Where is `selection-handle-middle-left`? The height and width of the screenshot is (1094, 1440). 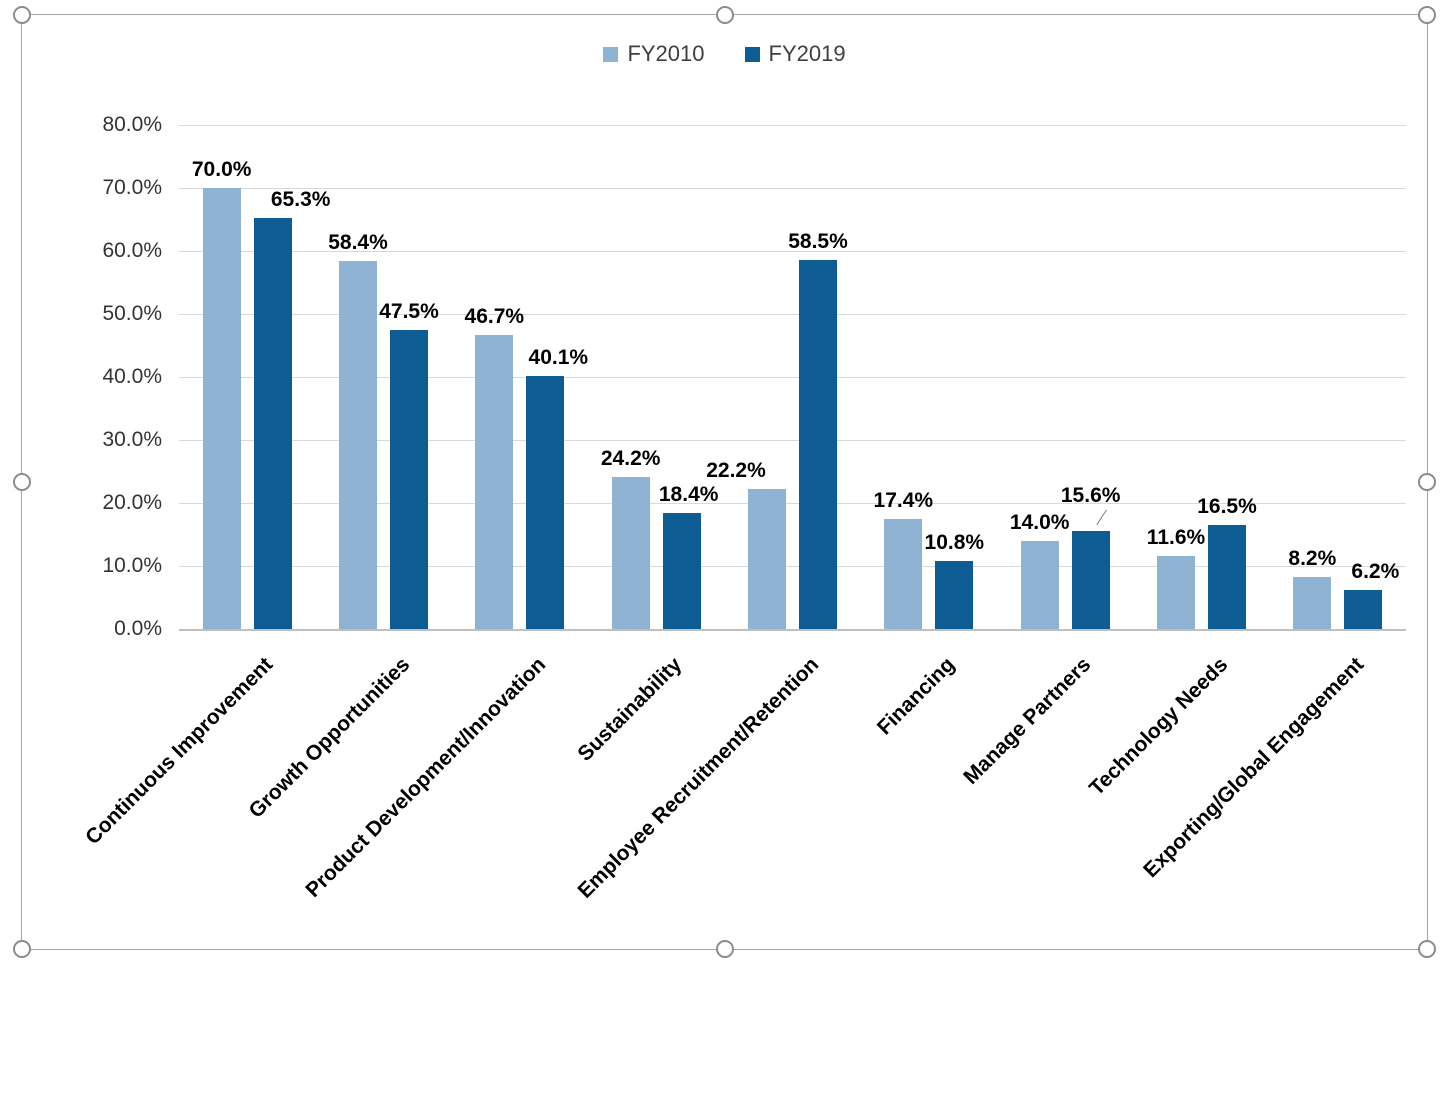 selection-handle-middle-left is located at coordinates (22, 482).